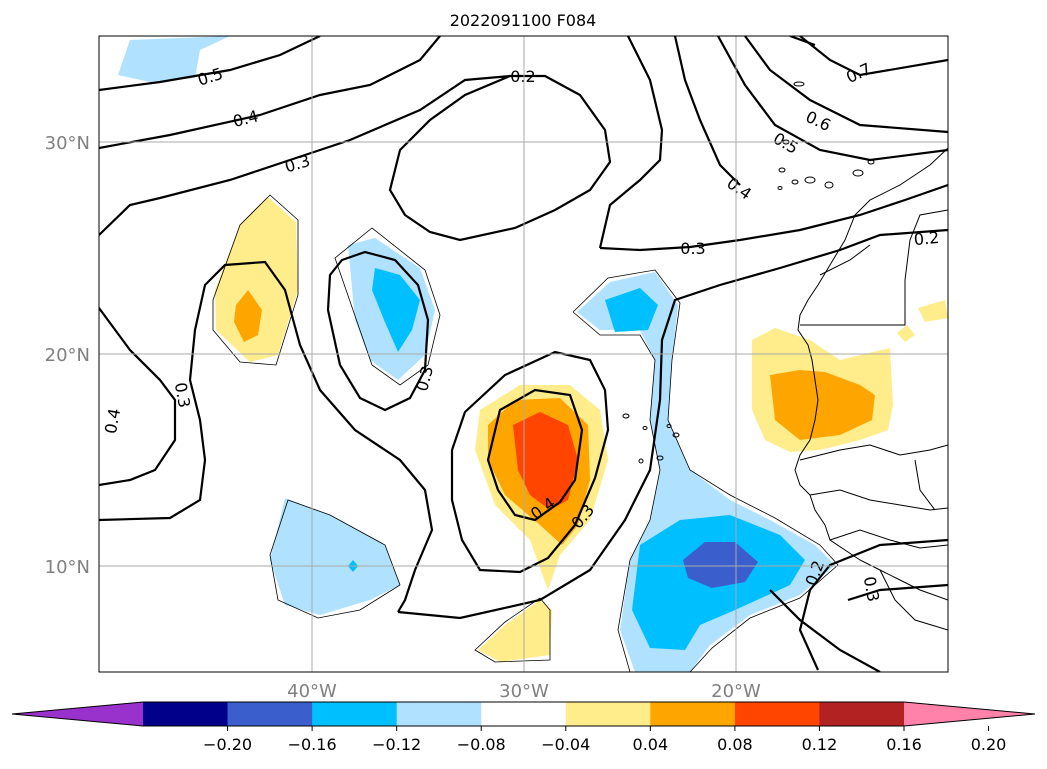 This screenshot has height=769, width=1047. Describe the element at coordinates (523, 20) in the screenshot. I see `map-title: 2022091100 F084` at that location.